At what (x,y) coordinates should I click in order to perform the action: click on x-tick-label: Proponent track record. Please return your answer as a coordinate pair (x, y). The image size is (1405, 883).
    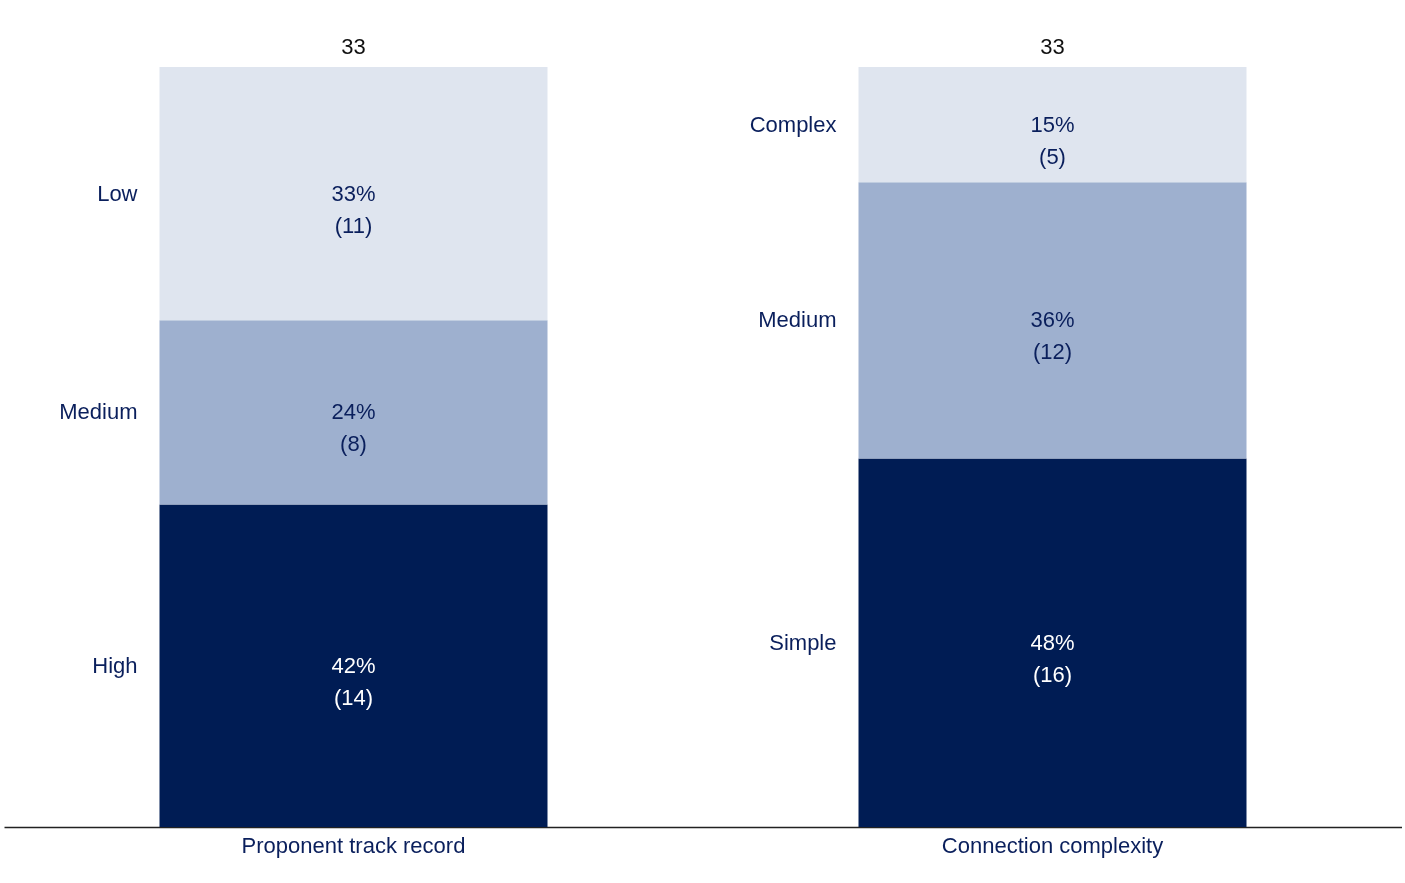
    Looking at the image, I should click on (353, 845).